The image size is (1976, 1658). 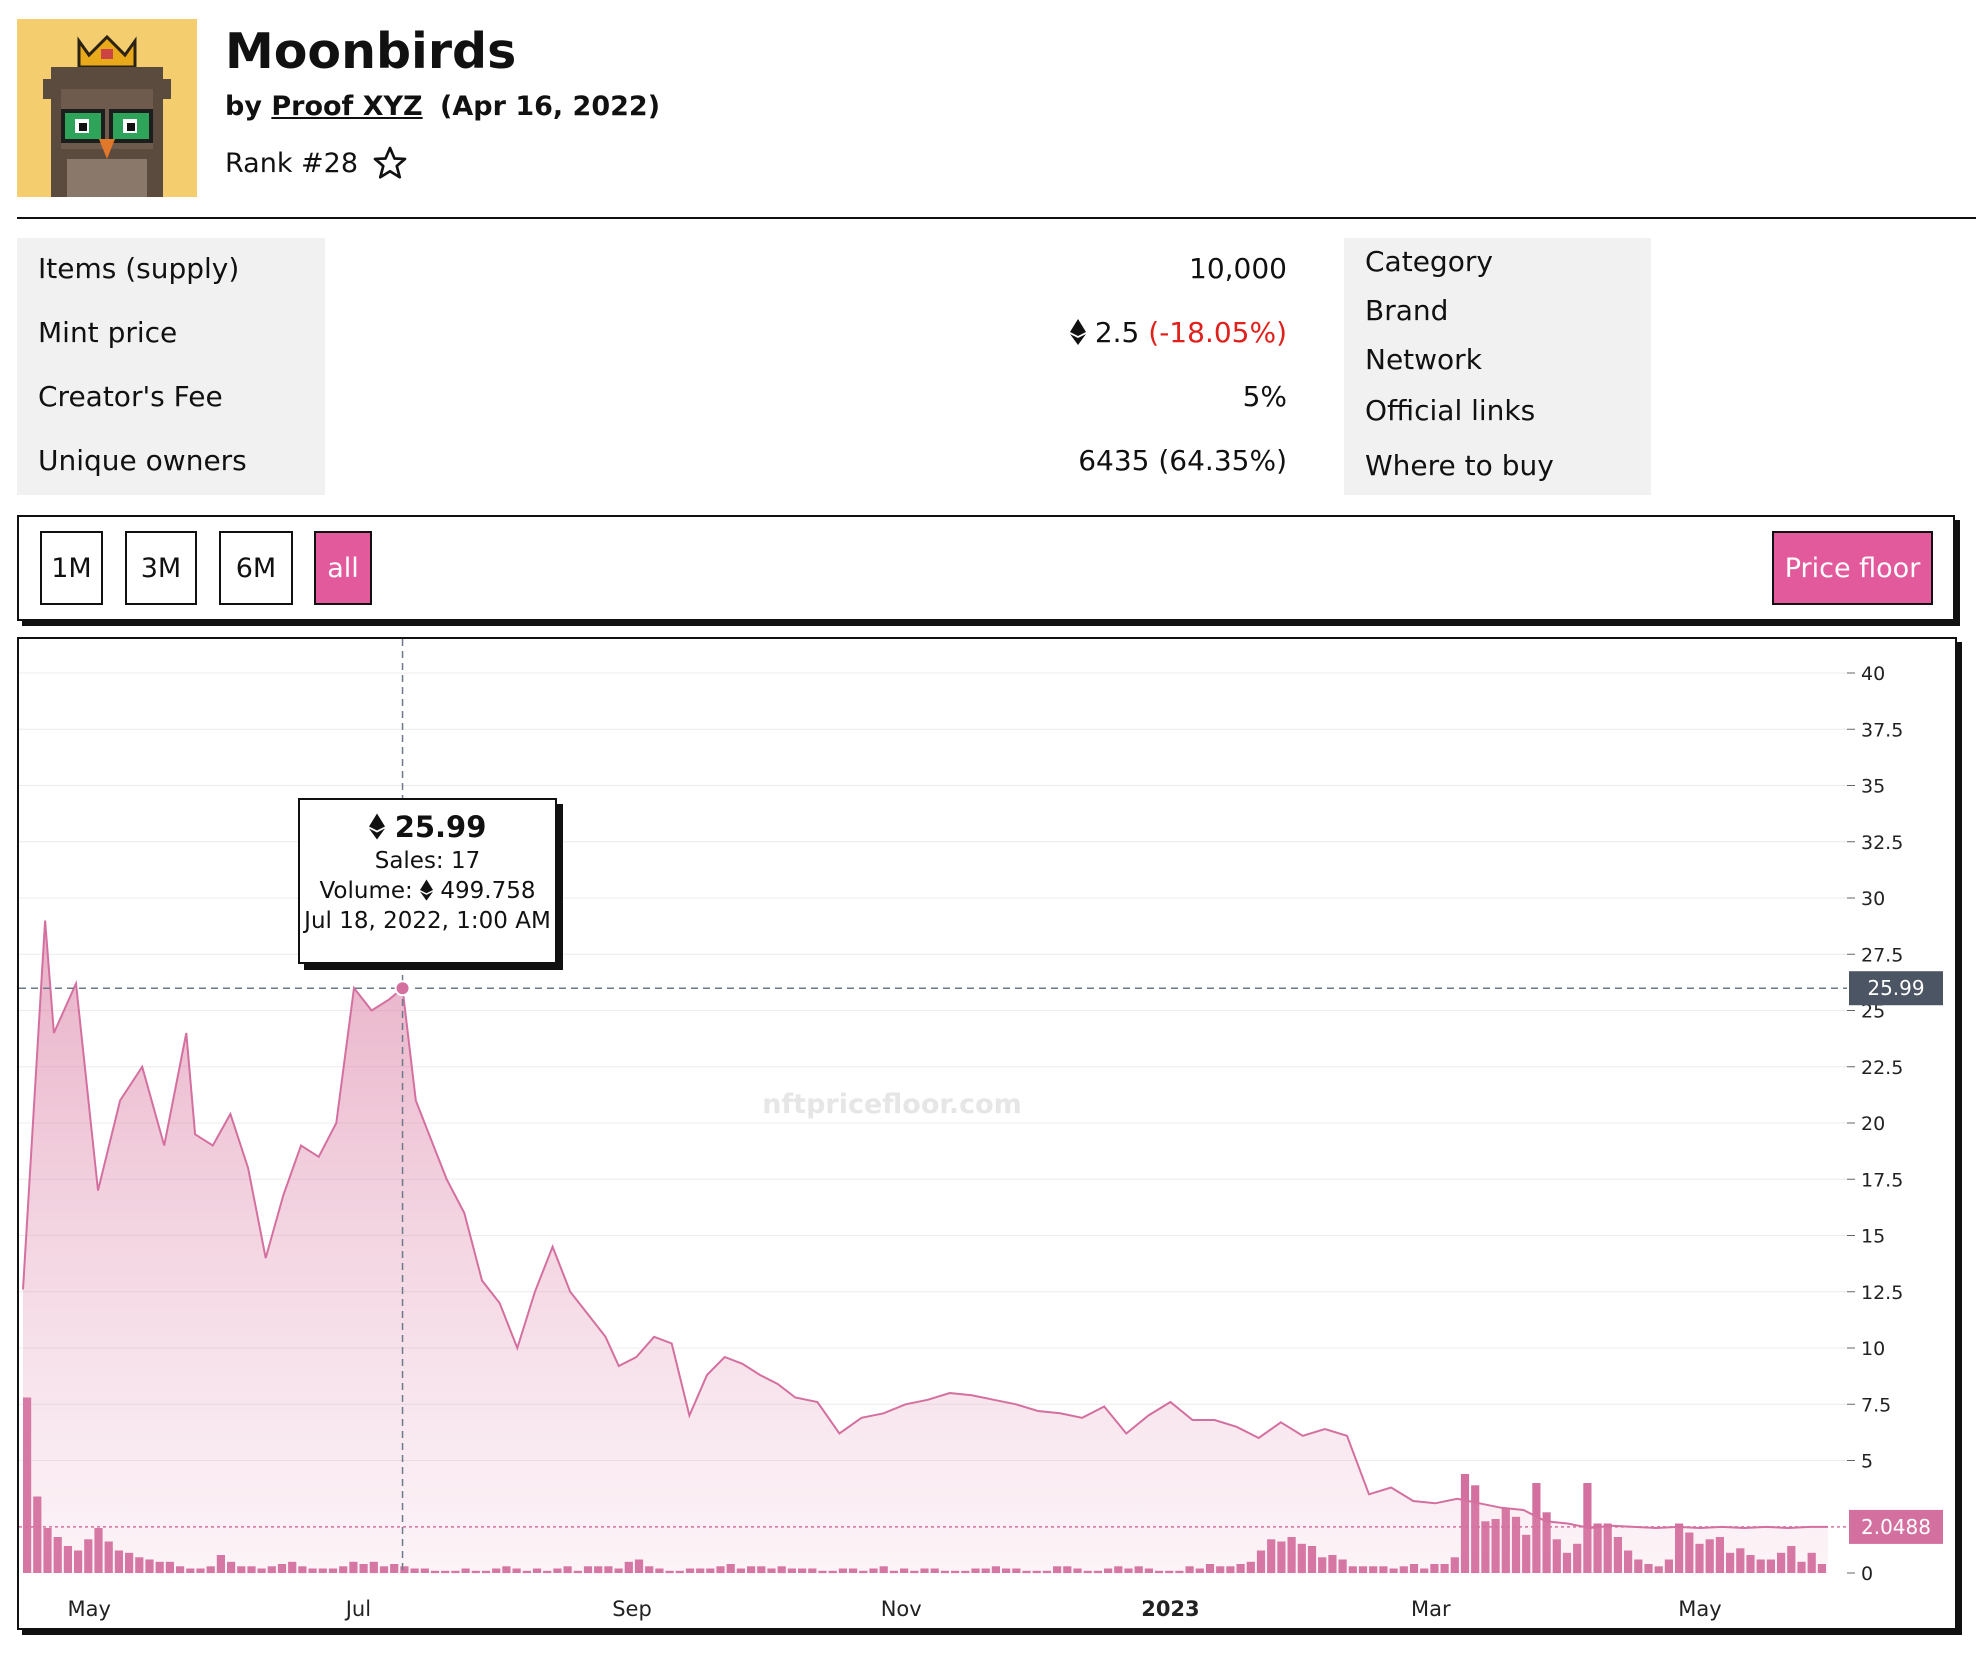 I want to click on moonbird-avatar, so click(x=107, y=108).